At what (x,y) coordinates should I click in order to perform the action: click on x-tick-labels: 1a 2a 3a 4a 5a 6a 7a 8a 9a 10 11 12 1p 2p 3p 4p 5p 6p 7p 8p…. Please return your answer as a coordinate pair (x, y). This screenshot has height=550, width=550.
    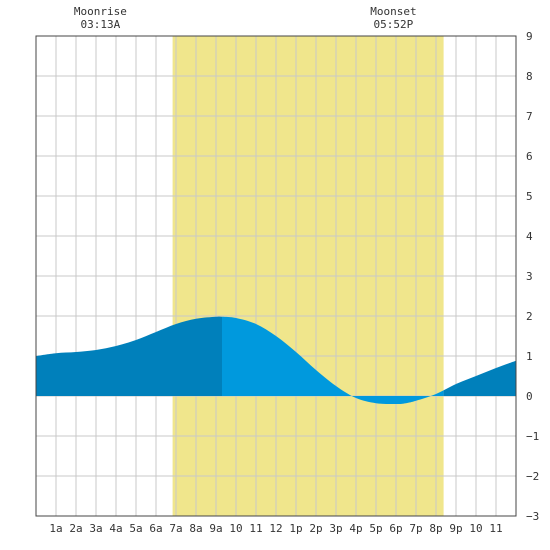
    Looking at the image, I should click on (275, 528).